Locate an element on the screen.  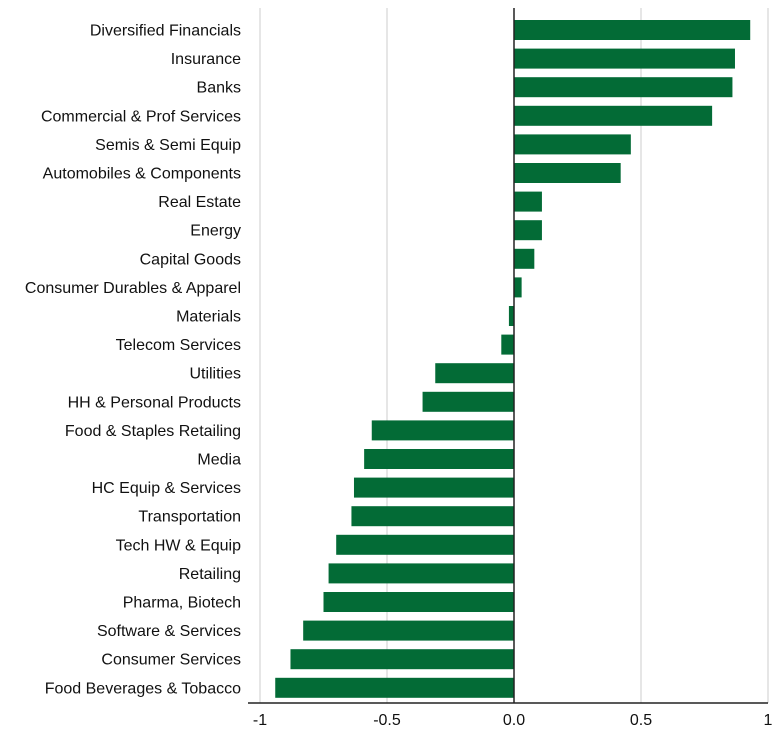
x-tick-label: -0.5 is located at coordinates (387, 720).